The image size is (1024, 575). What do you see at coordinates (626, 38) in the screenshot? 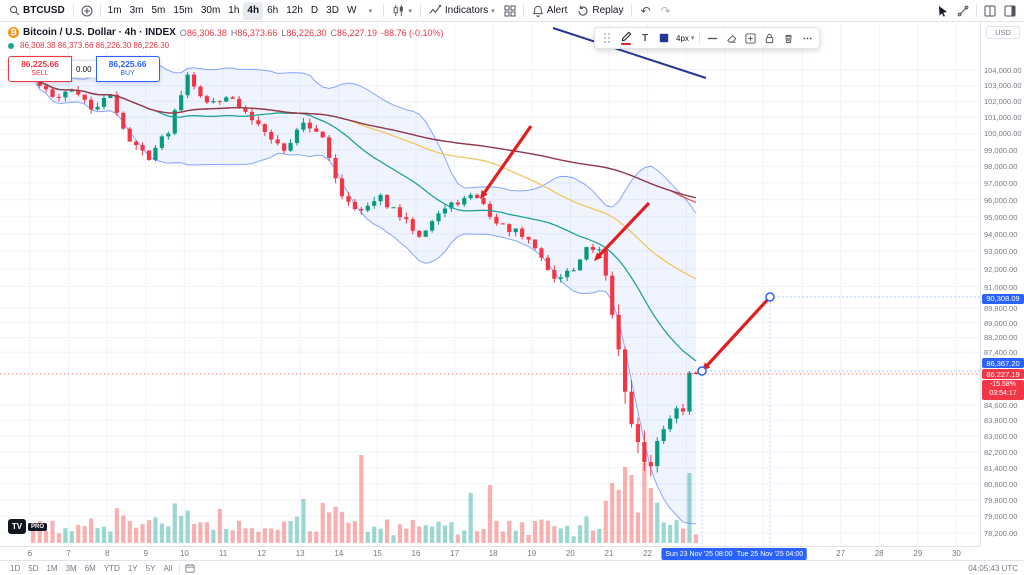
I see `pencil-tool-button` at bounding box center [626, 38].